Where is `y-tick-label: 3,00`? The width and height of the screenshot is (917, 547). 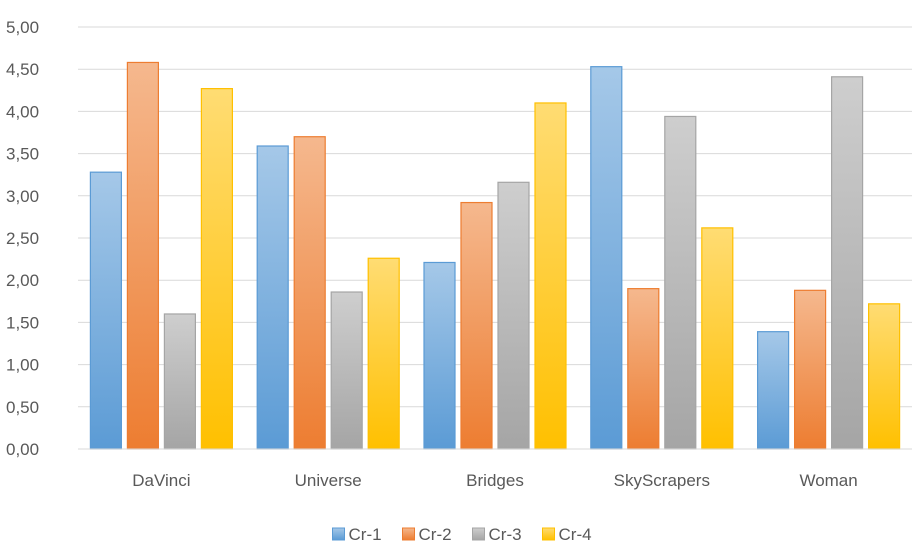 y-tick-label: 3,00 is located at coordinates (22, 196).